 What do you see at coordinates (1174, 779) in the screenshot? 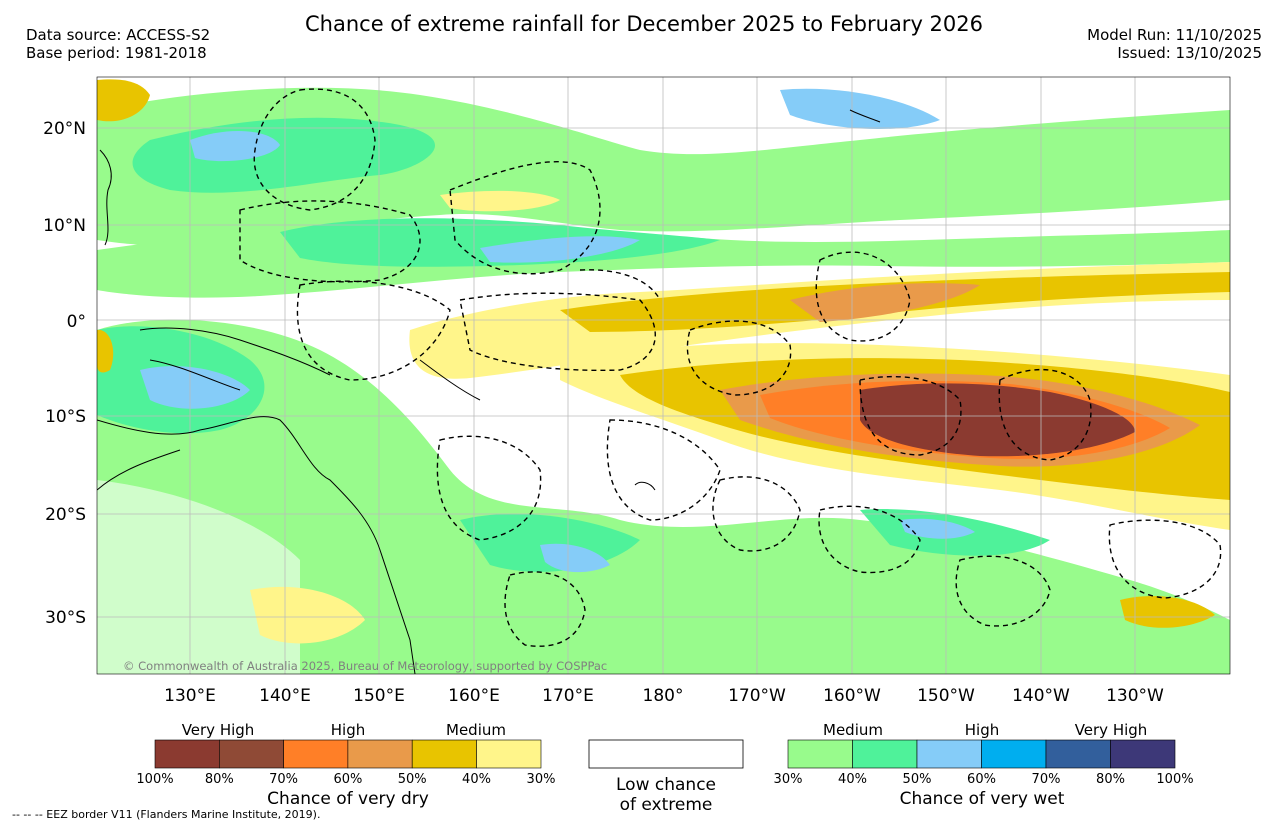
I see `wet-tick-100: 100%` at bounding box center [1174, 779].